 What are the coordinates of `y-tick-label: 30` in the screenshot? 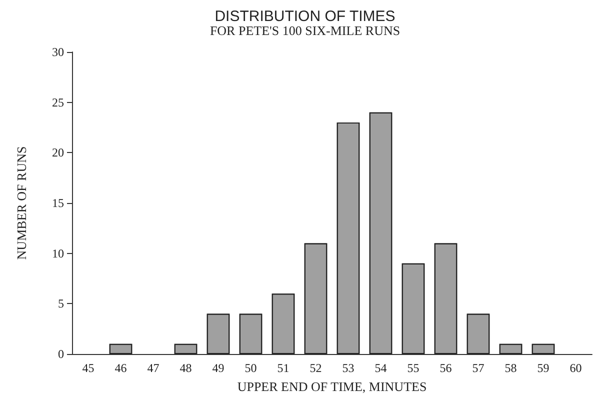 It's located at (58, 52).